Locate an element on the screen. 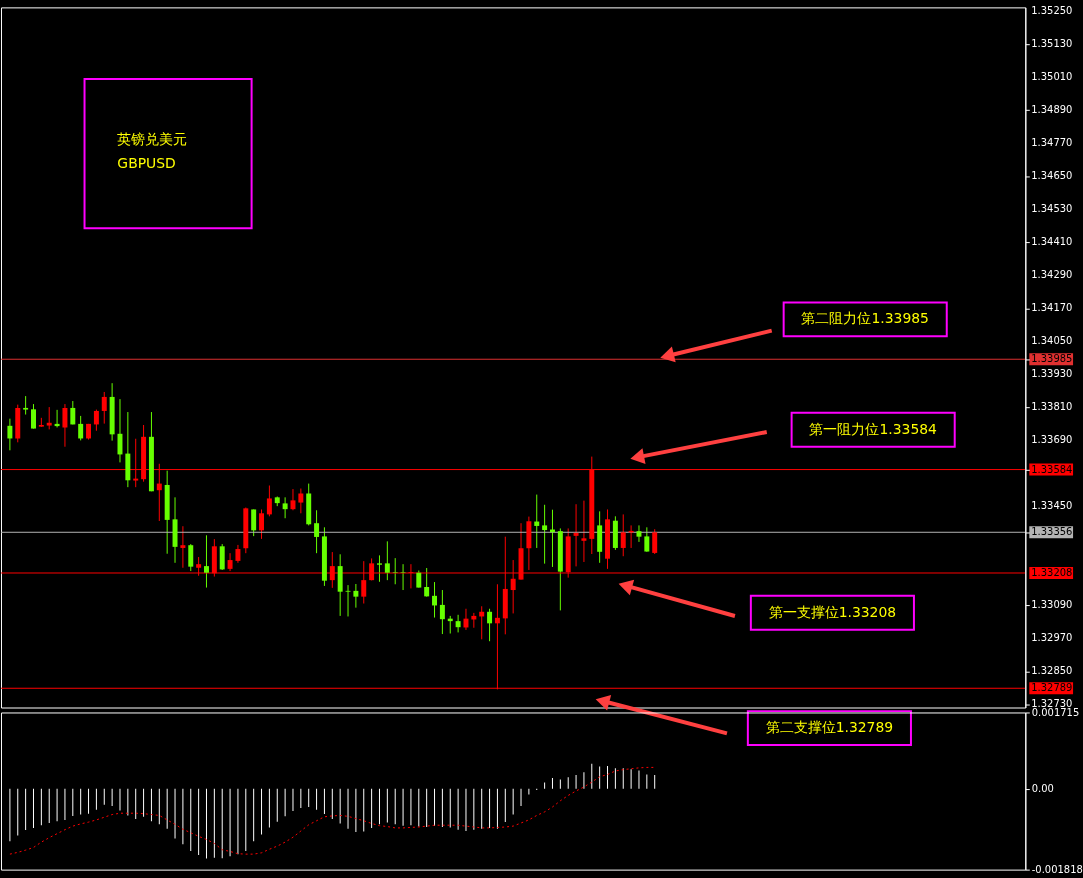 The image size is (1083, 878). y-tick-label: 1.33090 is located at coordinates (1052, 605).